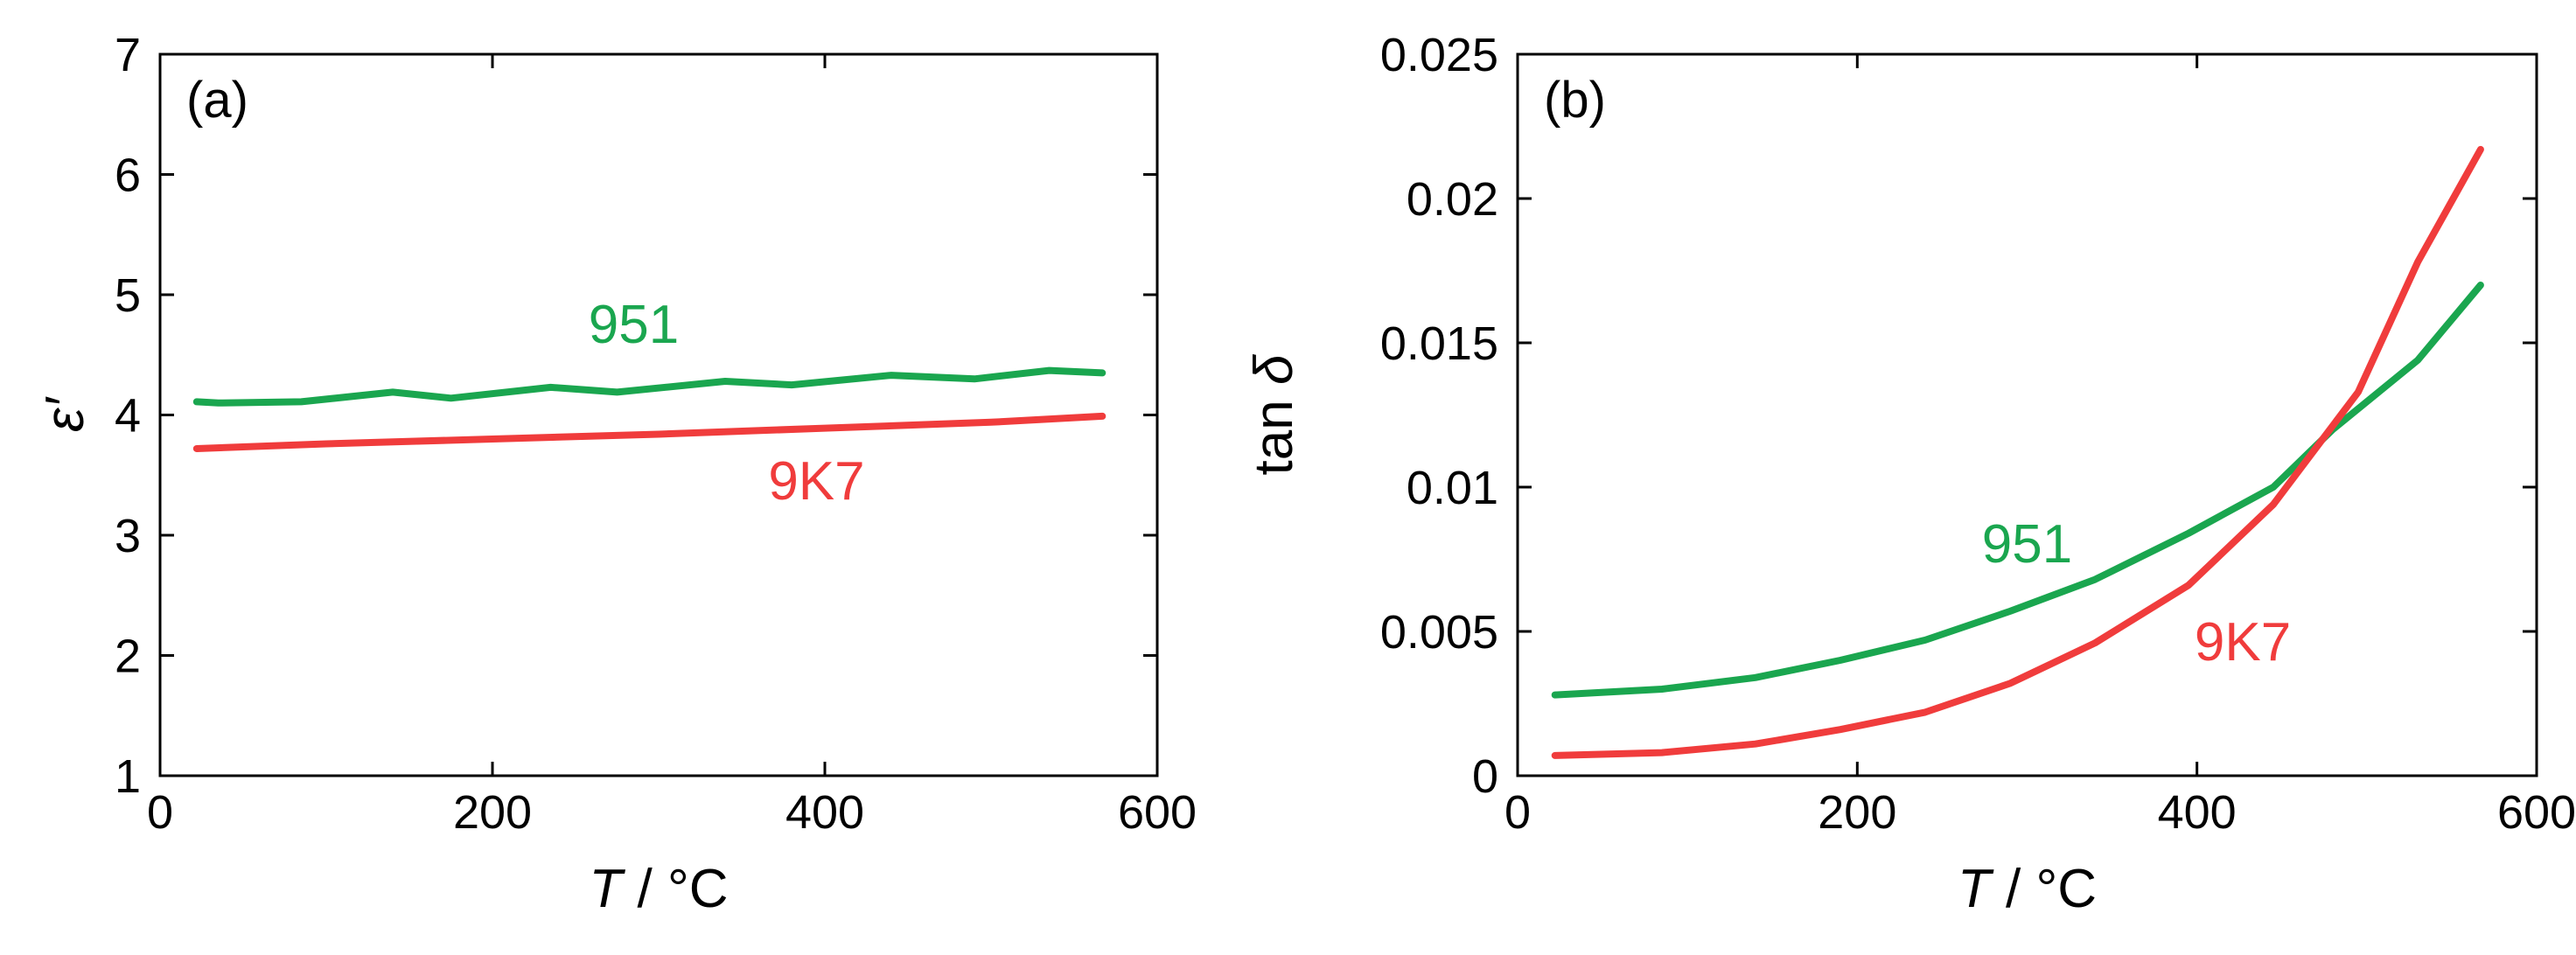  What do you see at coordinates (65, 414) in the screenshot?
I see `y-axis-label: ε′` at bounding box center [65, 414].